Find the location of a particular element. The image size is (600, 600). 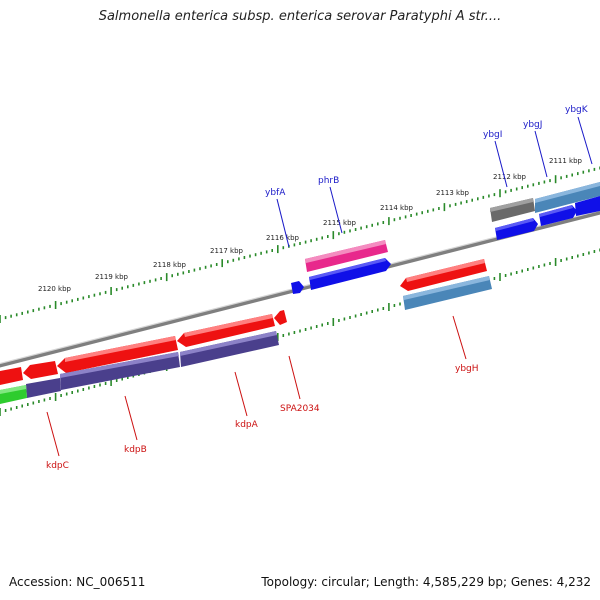

label-leaders-top is located at coordinates (434, 182).